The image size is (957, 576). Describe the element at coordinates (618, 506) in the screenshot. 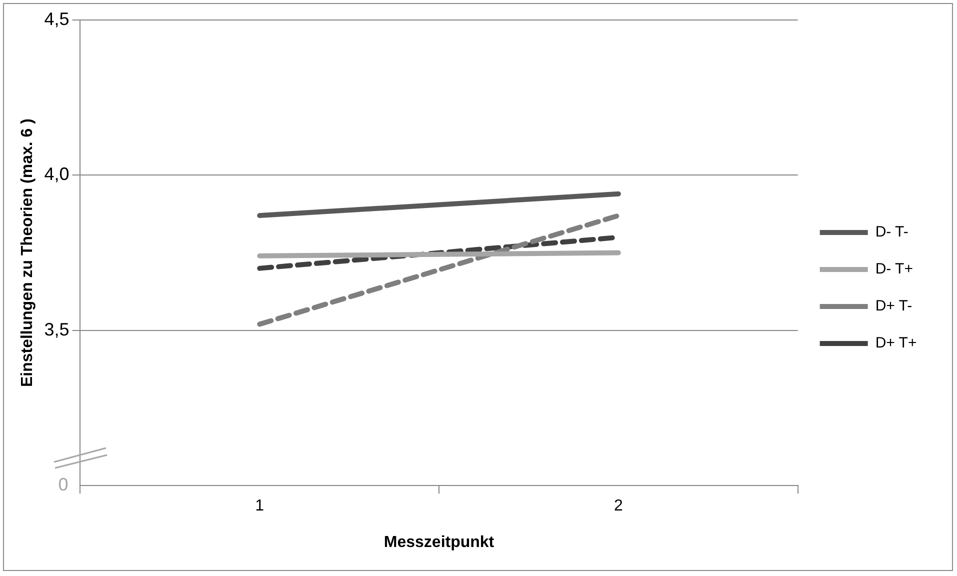

I see `x-tick-label: 2` at that location.